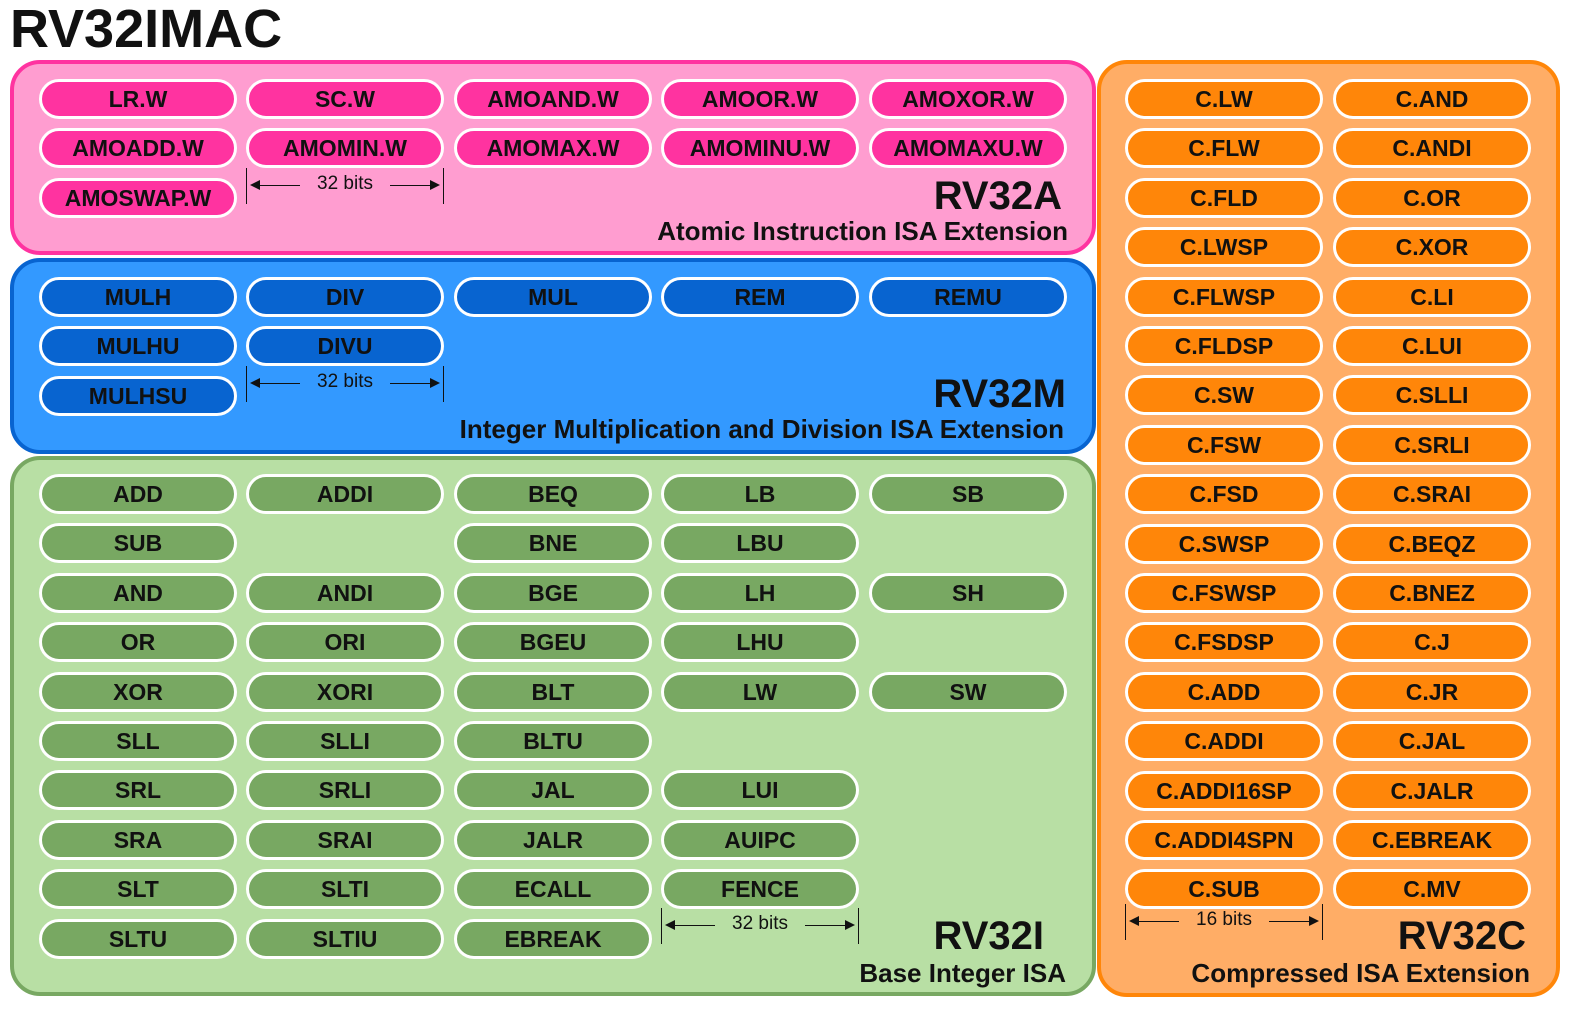 This screenshot has width=1588, height=1018. What do you see at coordinates (968, 494) in the screenshot?
I see `rv32i-instruction: SB` at bounding box center [968, 494].